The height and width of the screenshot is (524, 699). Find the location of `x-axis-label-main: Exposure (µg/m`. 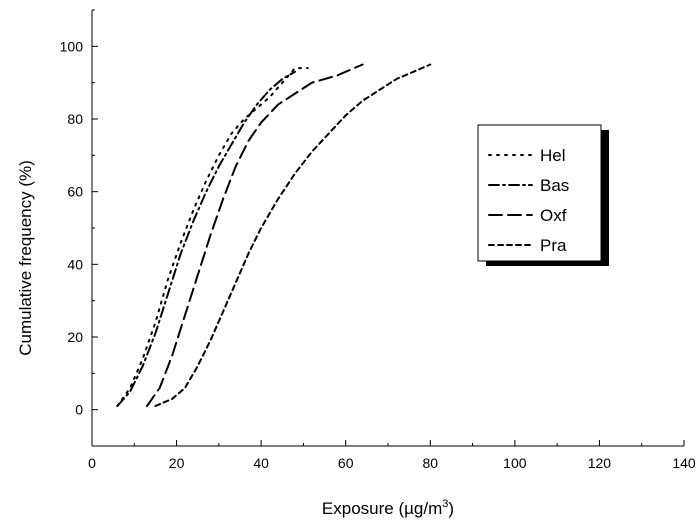

x-axis-label-main: Exposure (µg/m is located at coordinates (382, 508).